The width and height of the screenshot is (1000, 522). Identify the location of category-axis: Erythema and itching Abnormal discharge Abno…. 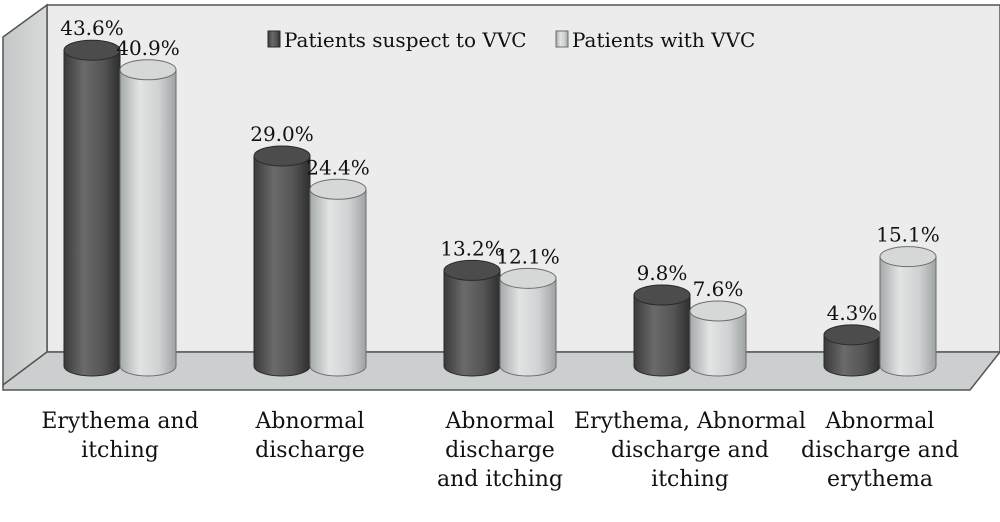
(500, 450).